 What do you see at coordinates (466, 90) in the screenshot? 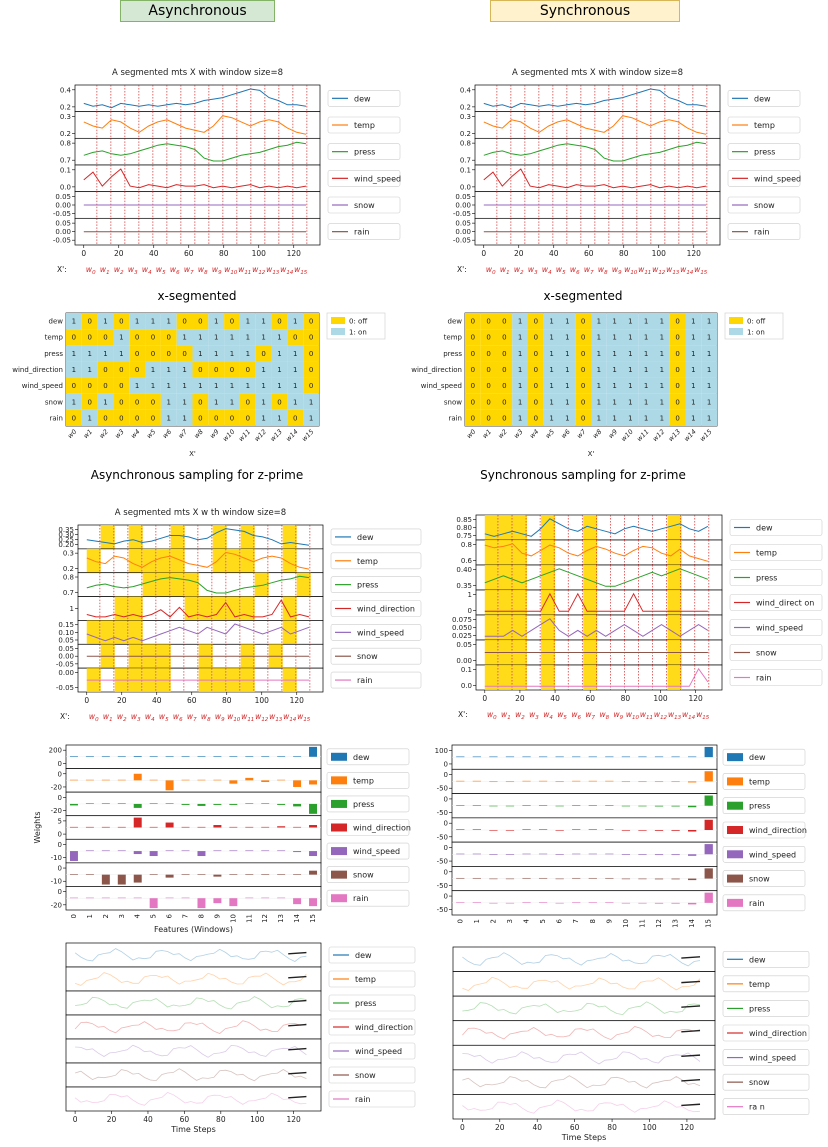
I see `mts-sync-ytick-label: 0.4` at bounding box center [466, 90].